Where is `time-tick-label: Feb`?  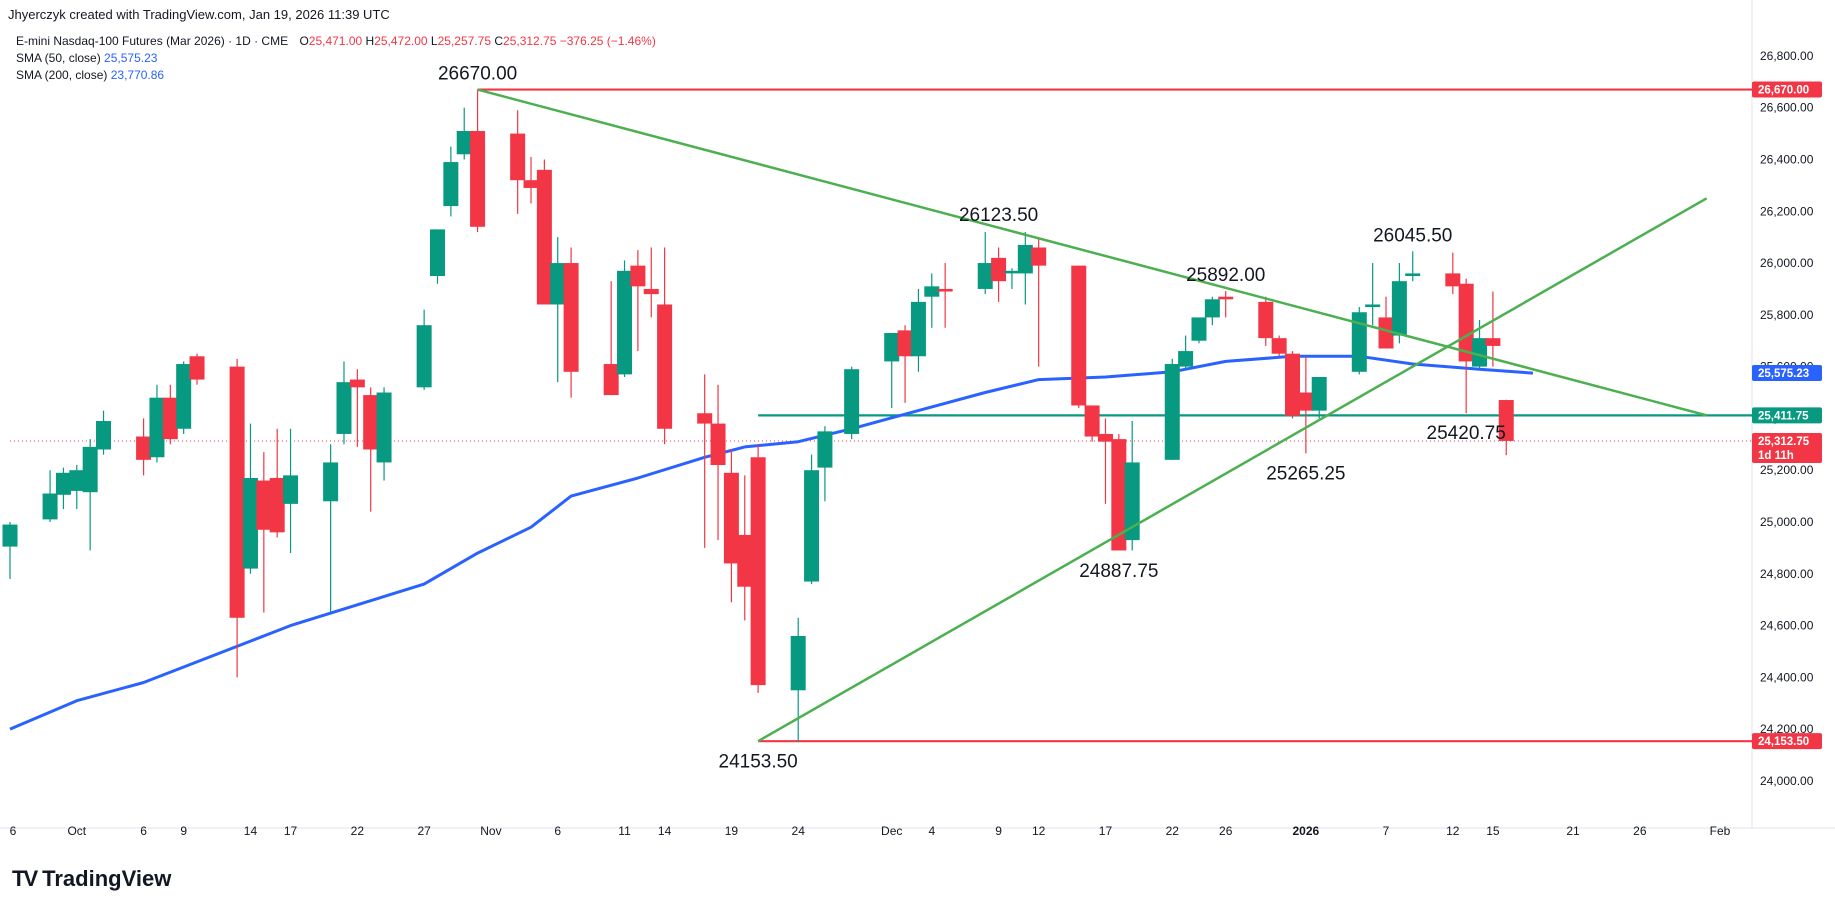
time-tick-label: Feb is located at coordinates (1720, 831).